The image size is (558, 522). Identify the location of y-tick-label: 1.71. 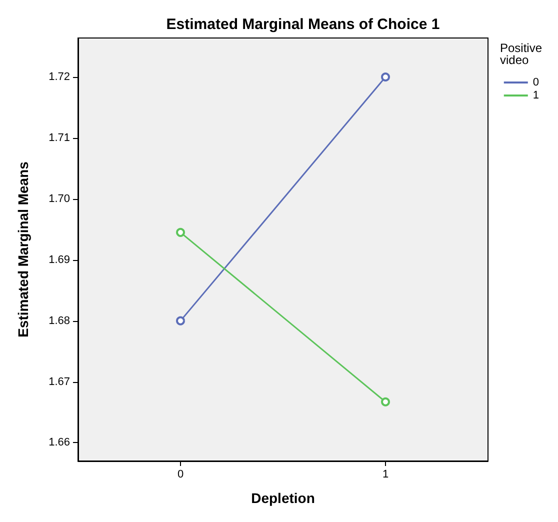
(59, 138).